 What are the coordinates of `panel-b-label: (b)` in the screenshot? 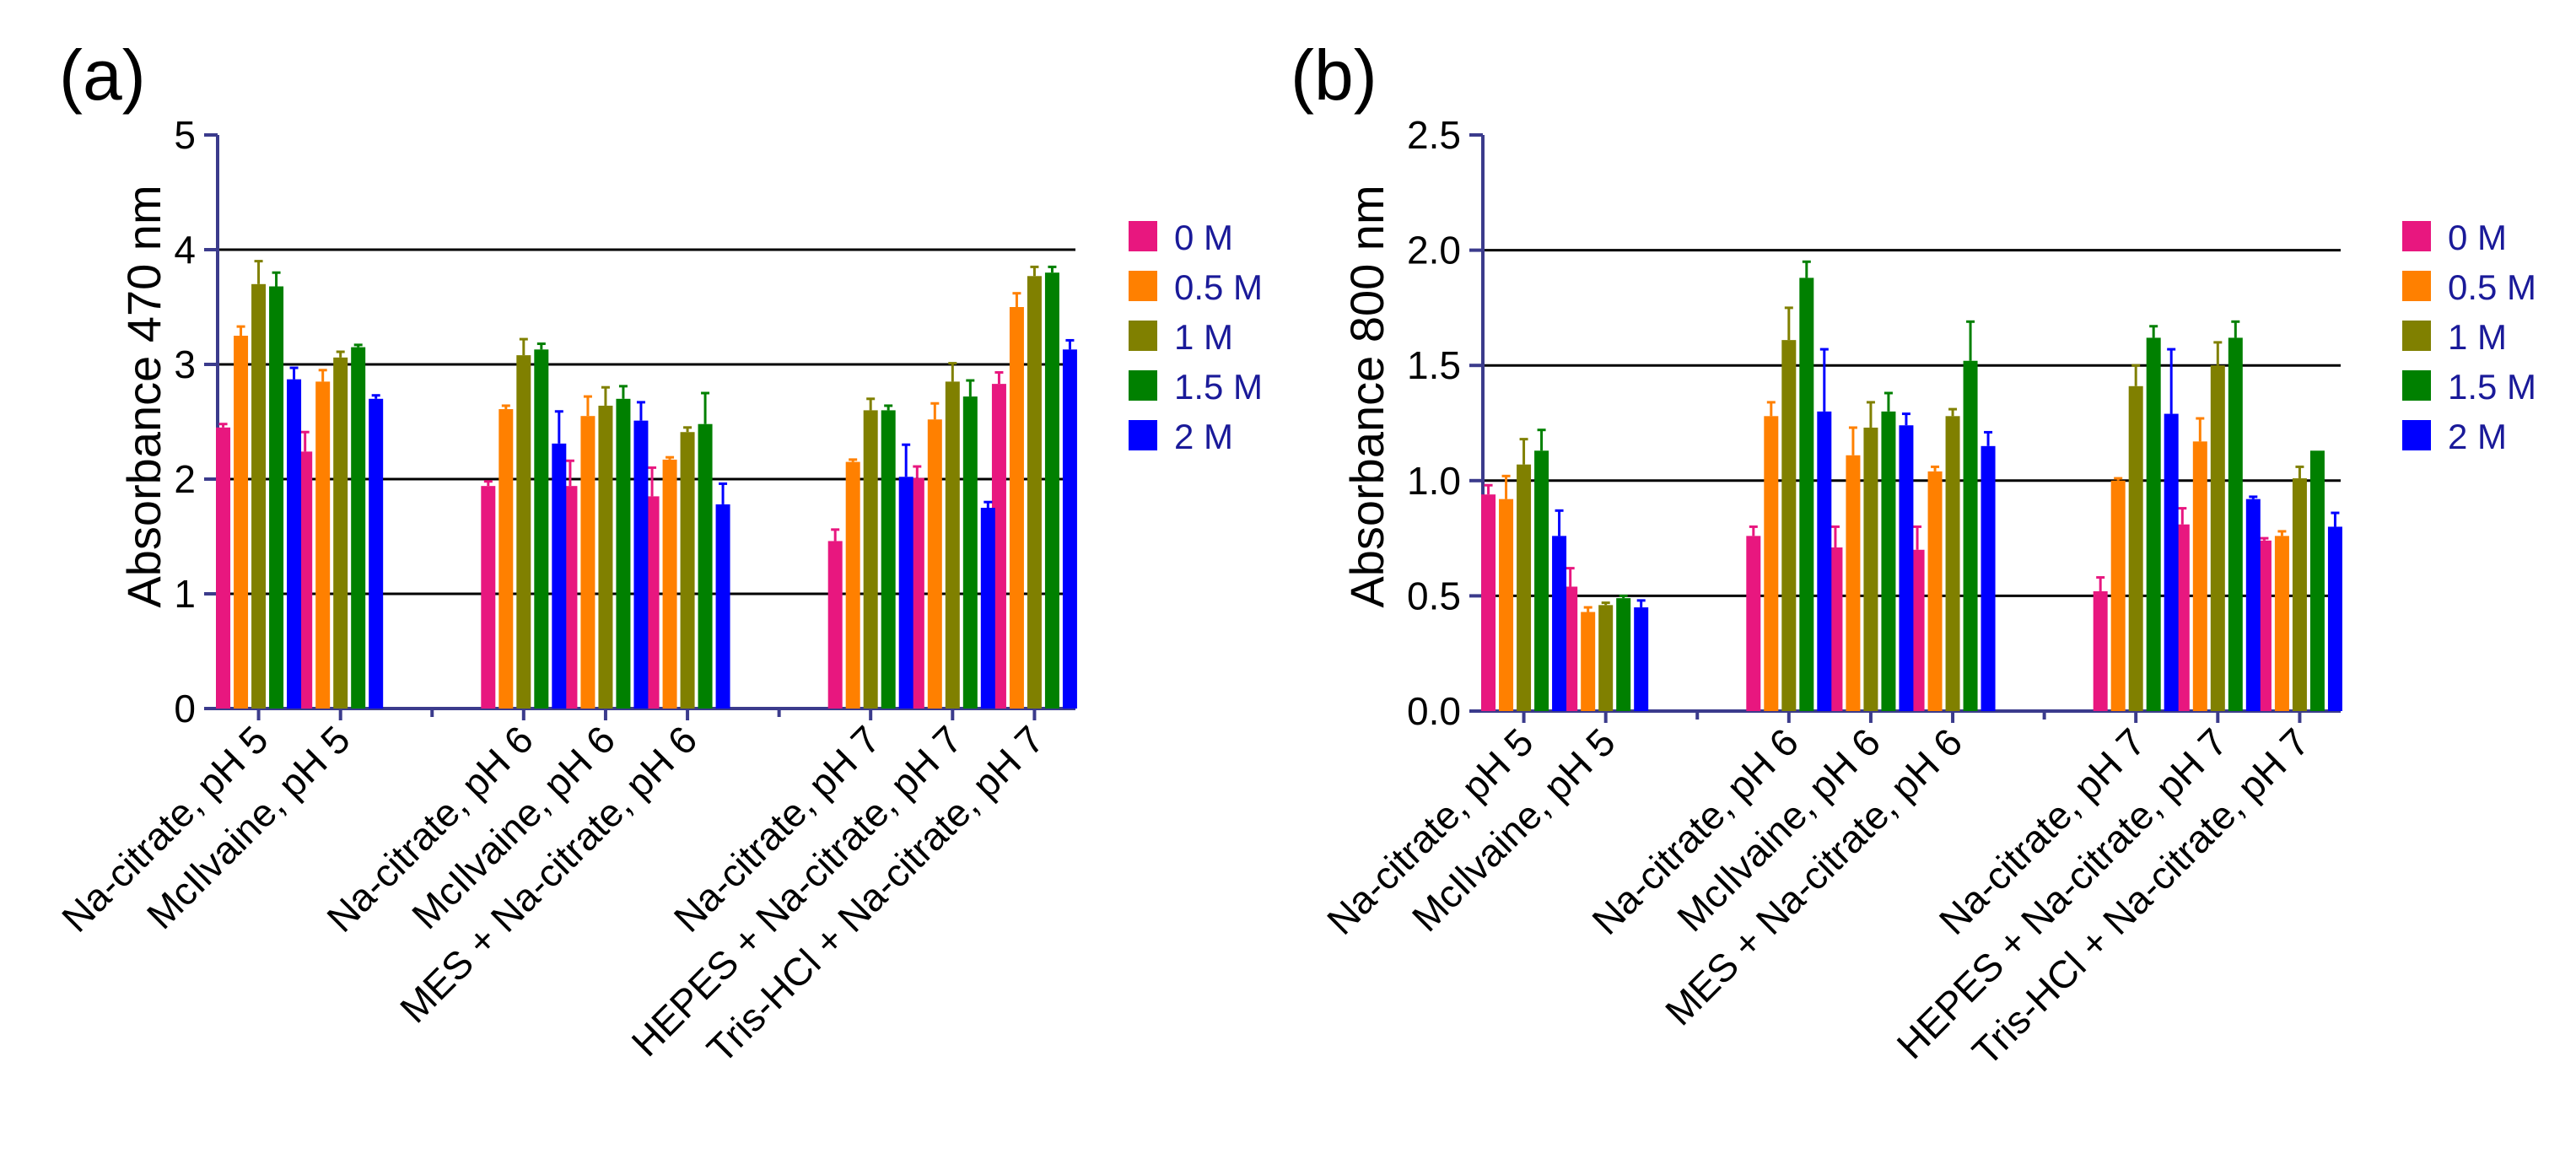 It's located at (1334, 75).